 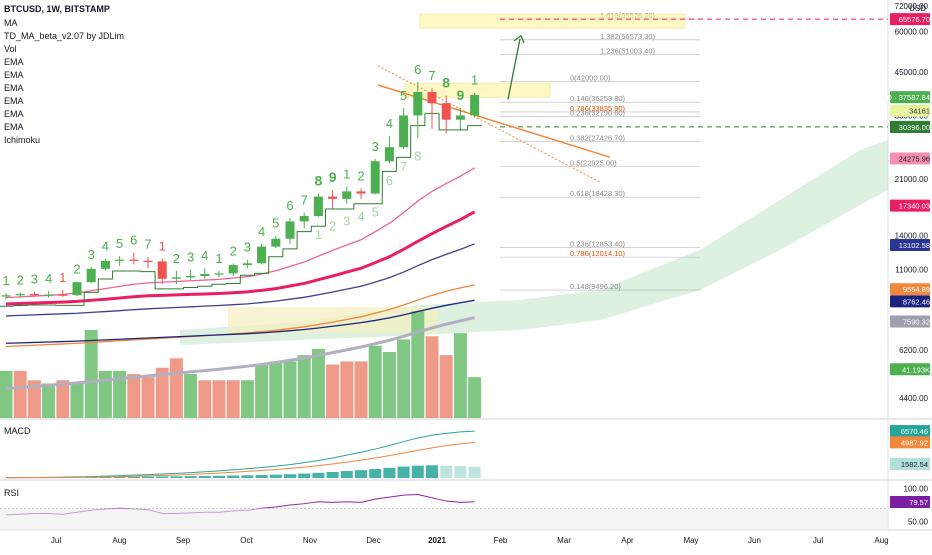 What do you see at coordinates (22, 140) in the screenshot?
I see `indicator-ichimoku: Ichimoku` at bounding box center [22, 140].